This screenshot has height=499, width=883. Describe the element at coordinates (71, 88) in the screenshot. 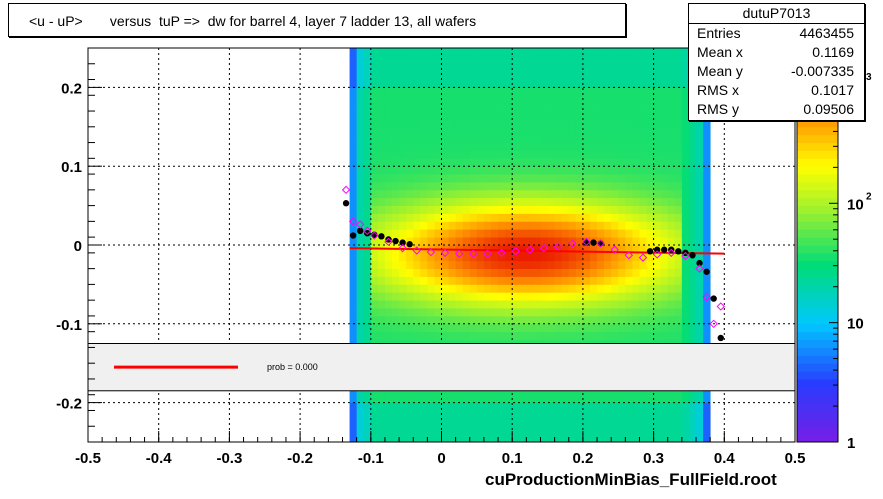

I see `y-tick-label: 0.2` at that location.